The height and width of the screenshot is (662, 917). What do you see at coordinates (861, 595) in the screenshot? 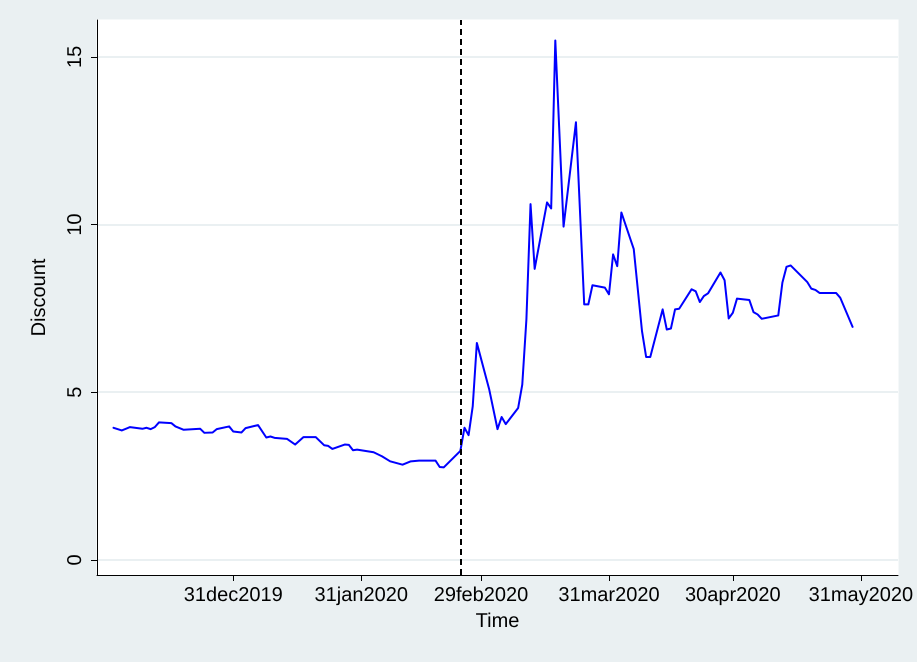
I see `x-tick-label: 31may2020` at bounding box center [861, 595].